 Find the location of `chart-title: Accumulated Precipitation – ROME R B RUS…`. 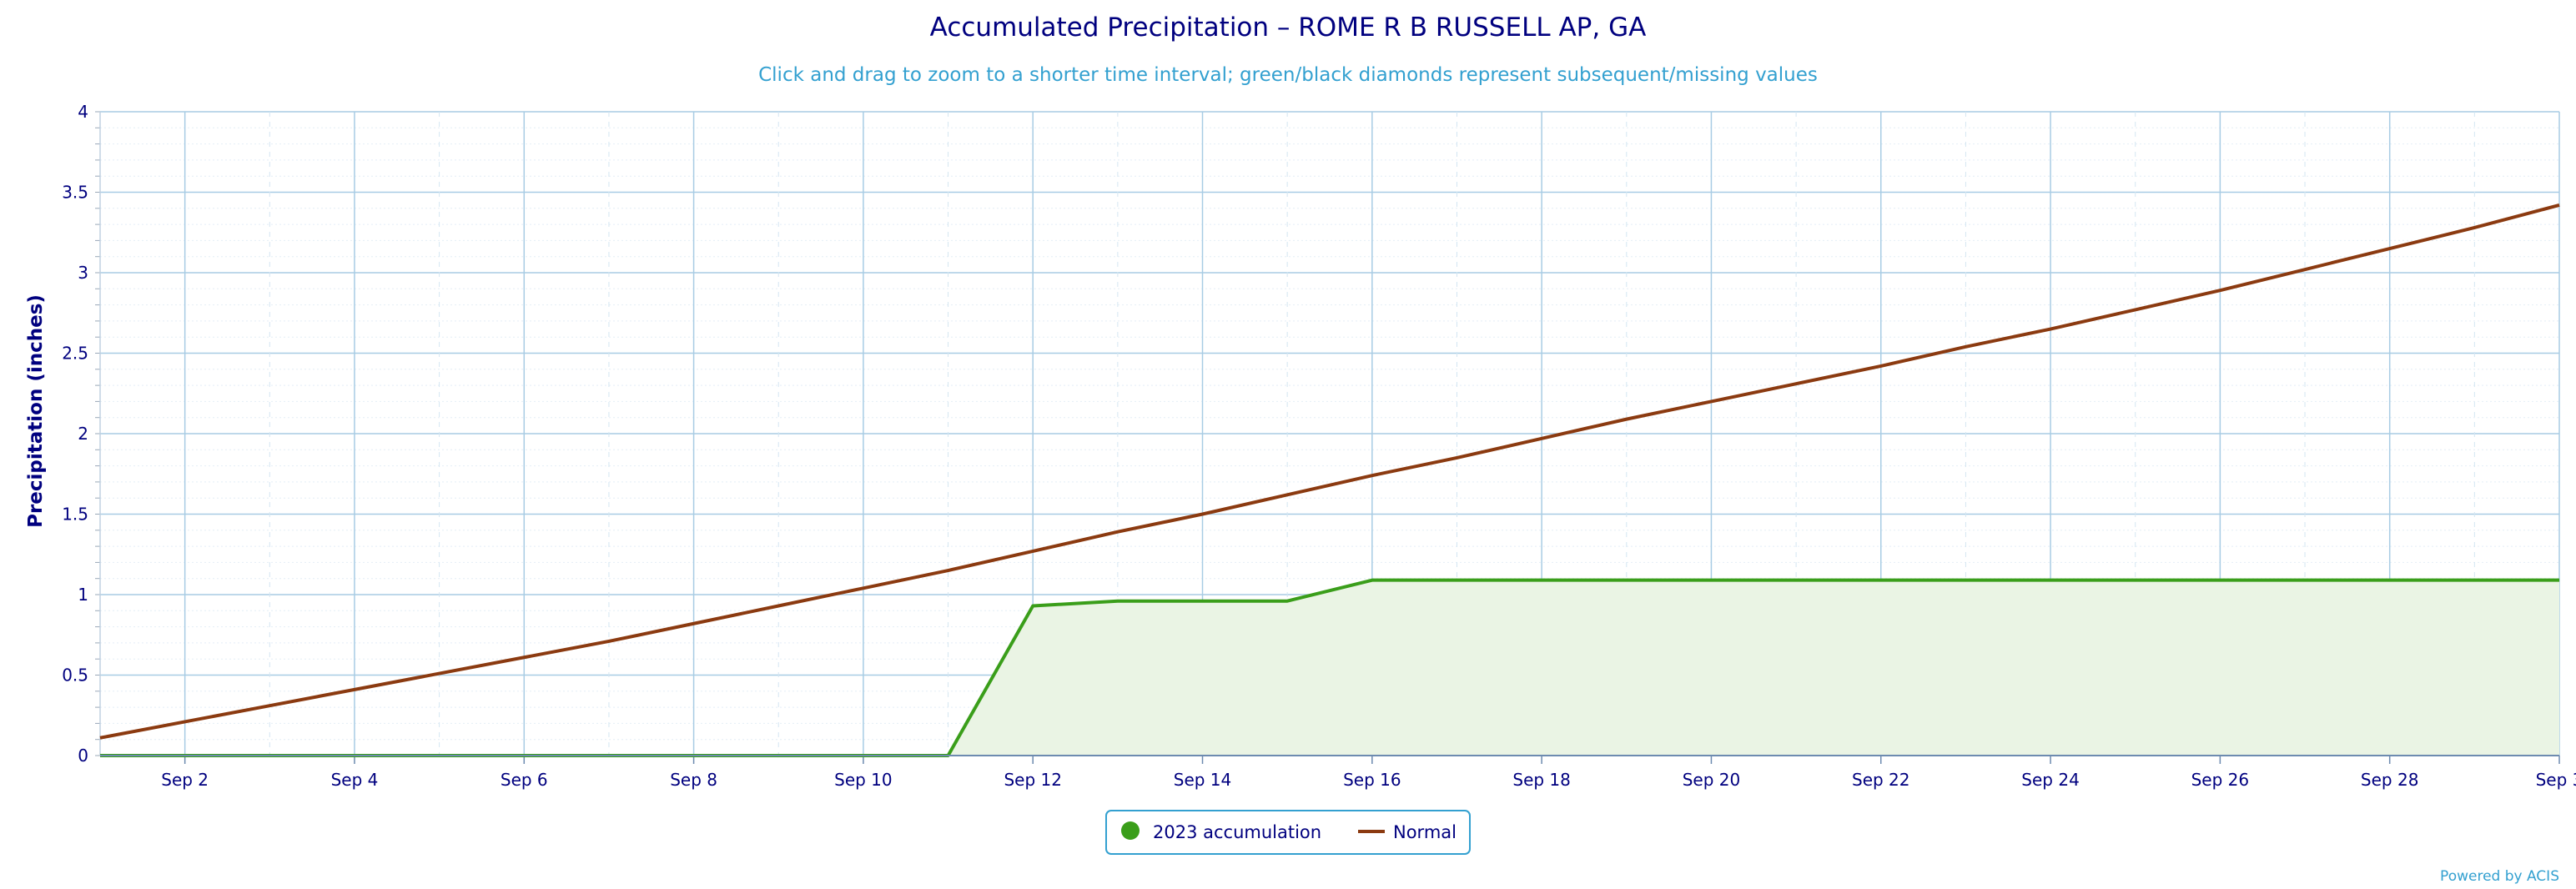

chart-title: Accumulated Precipitation – ROME R B RUS… is located at coordinates (1288, 28).